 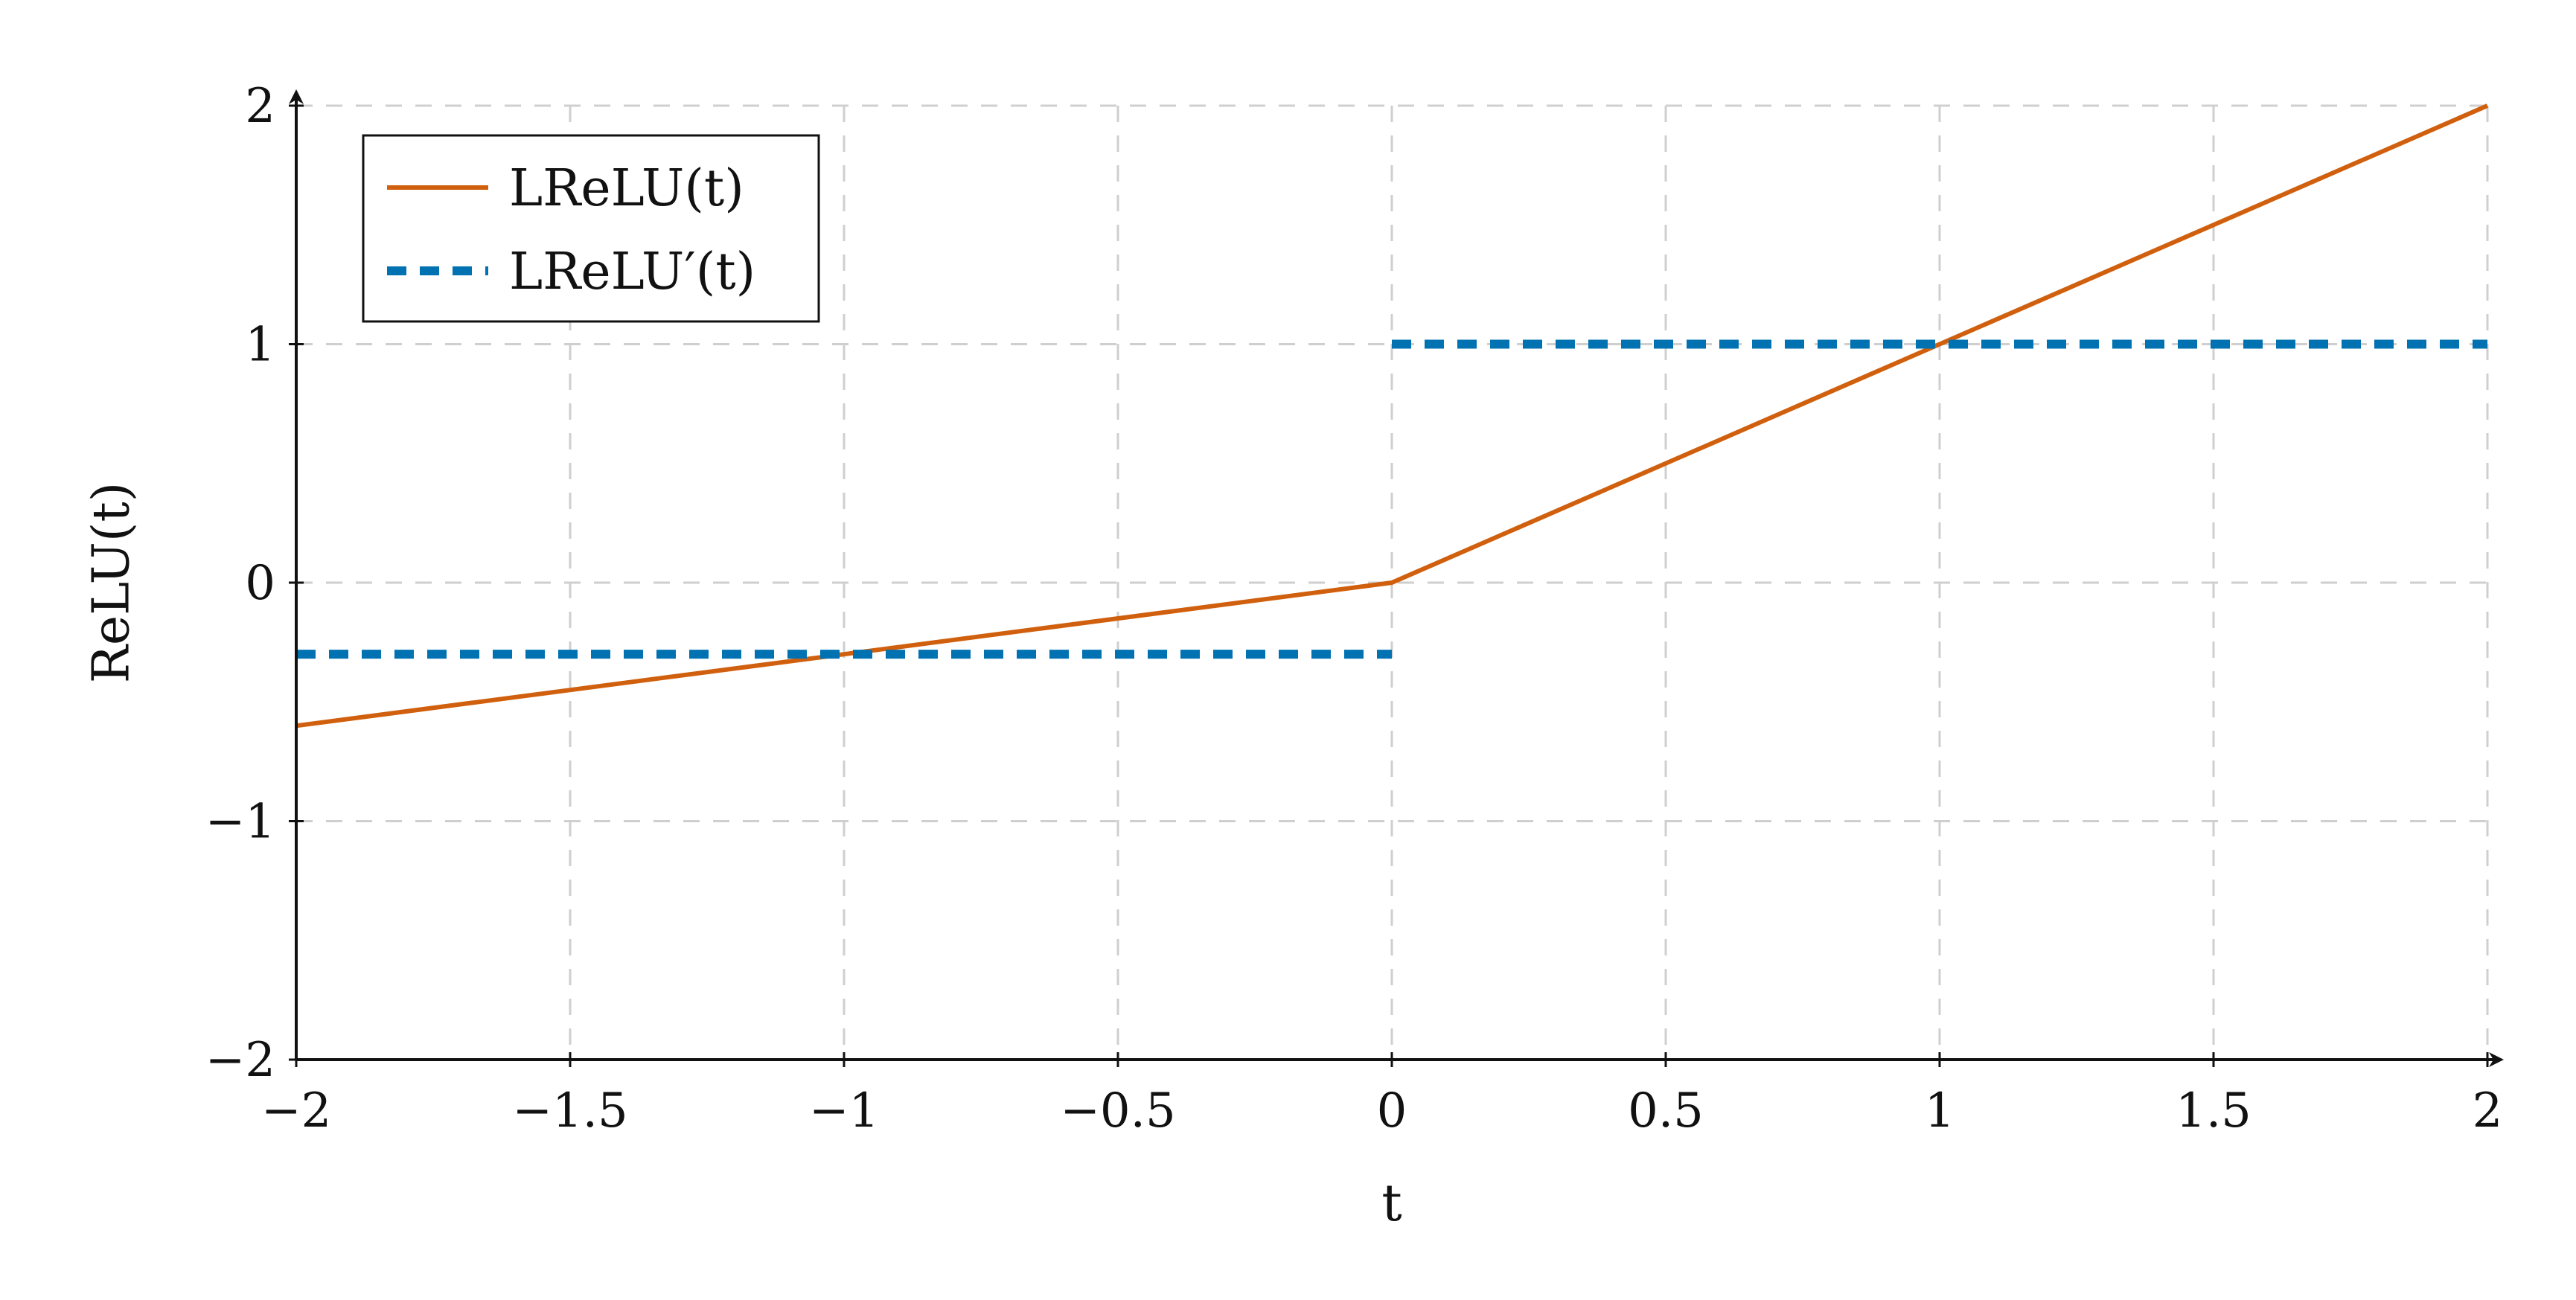 I want to click on legend-box, so click(x=591, y=228).